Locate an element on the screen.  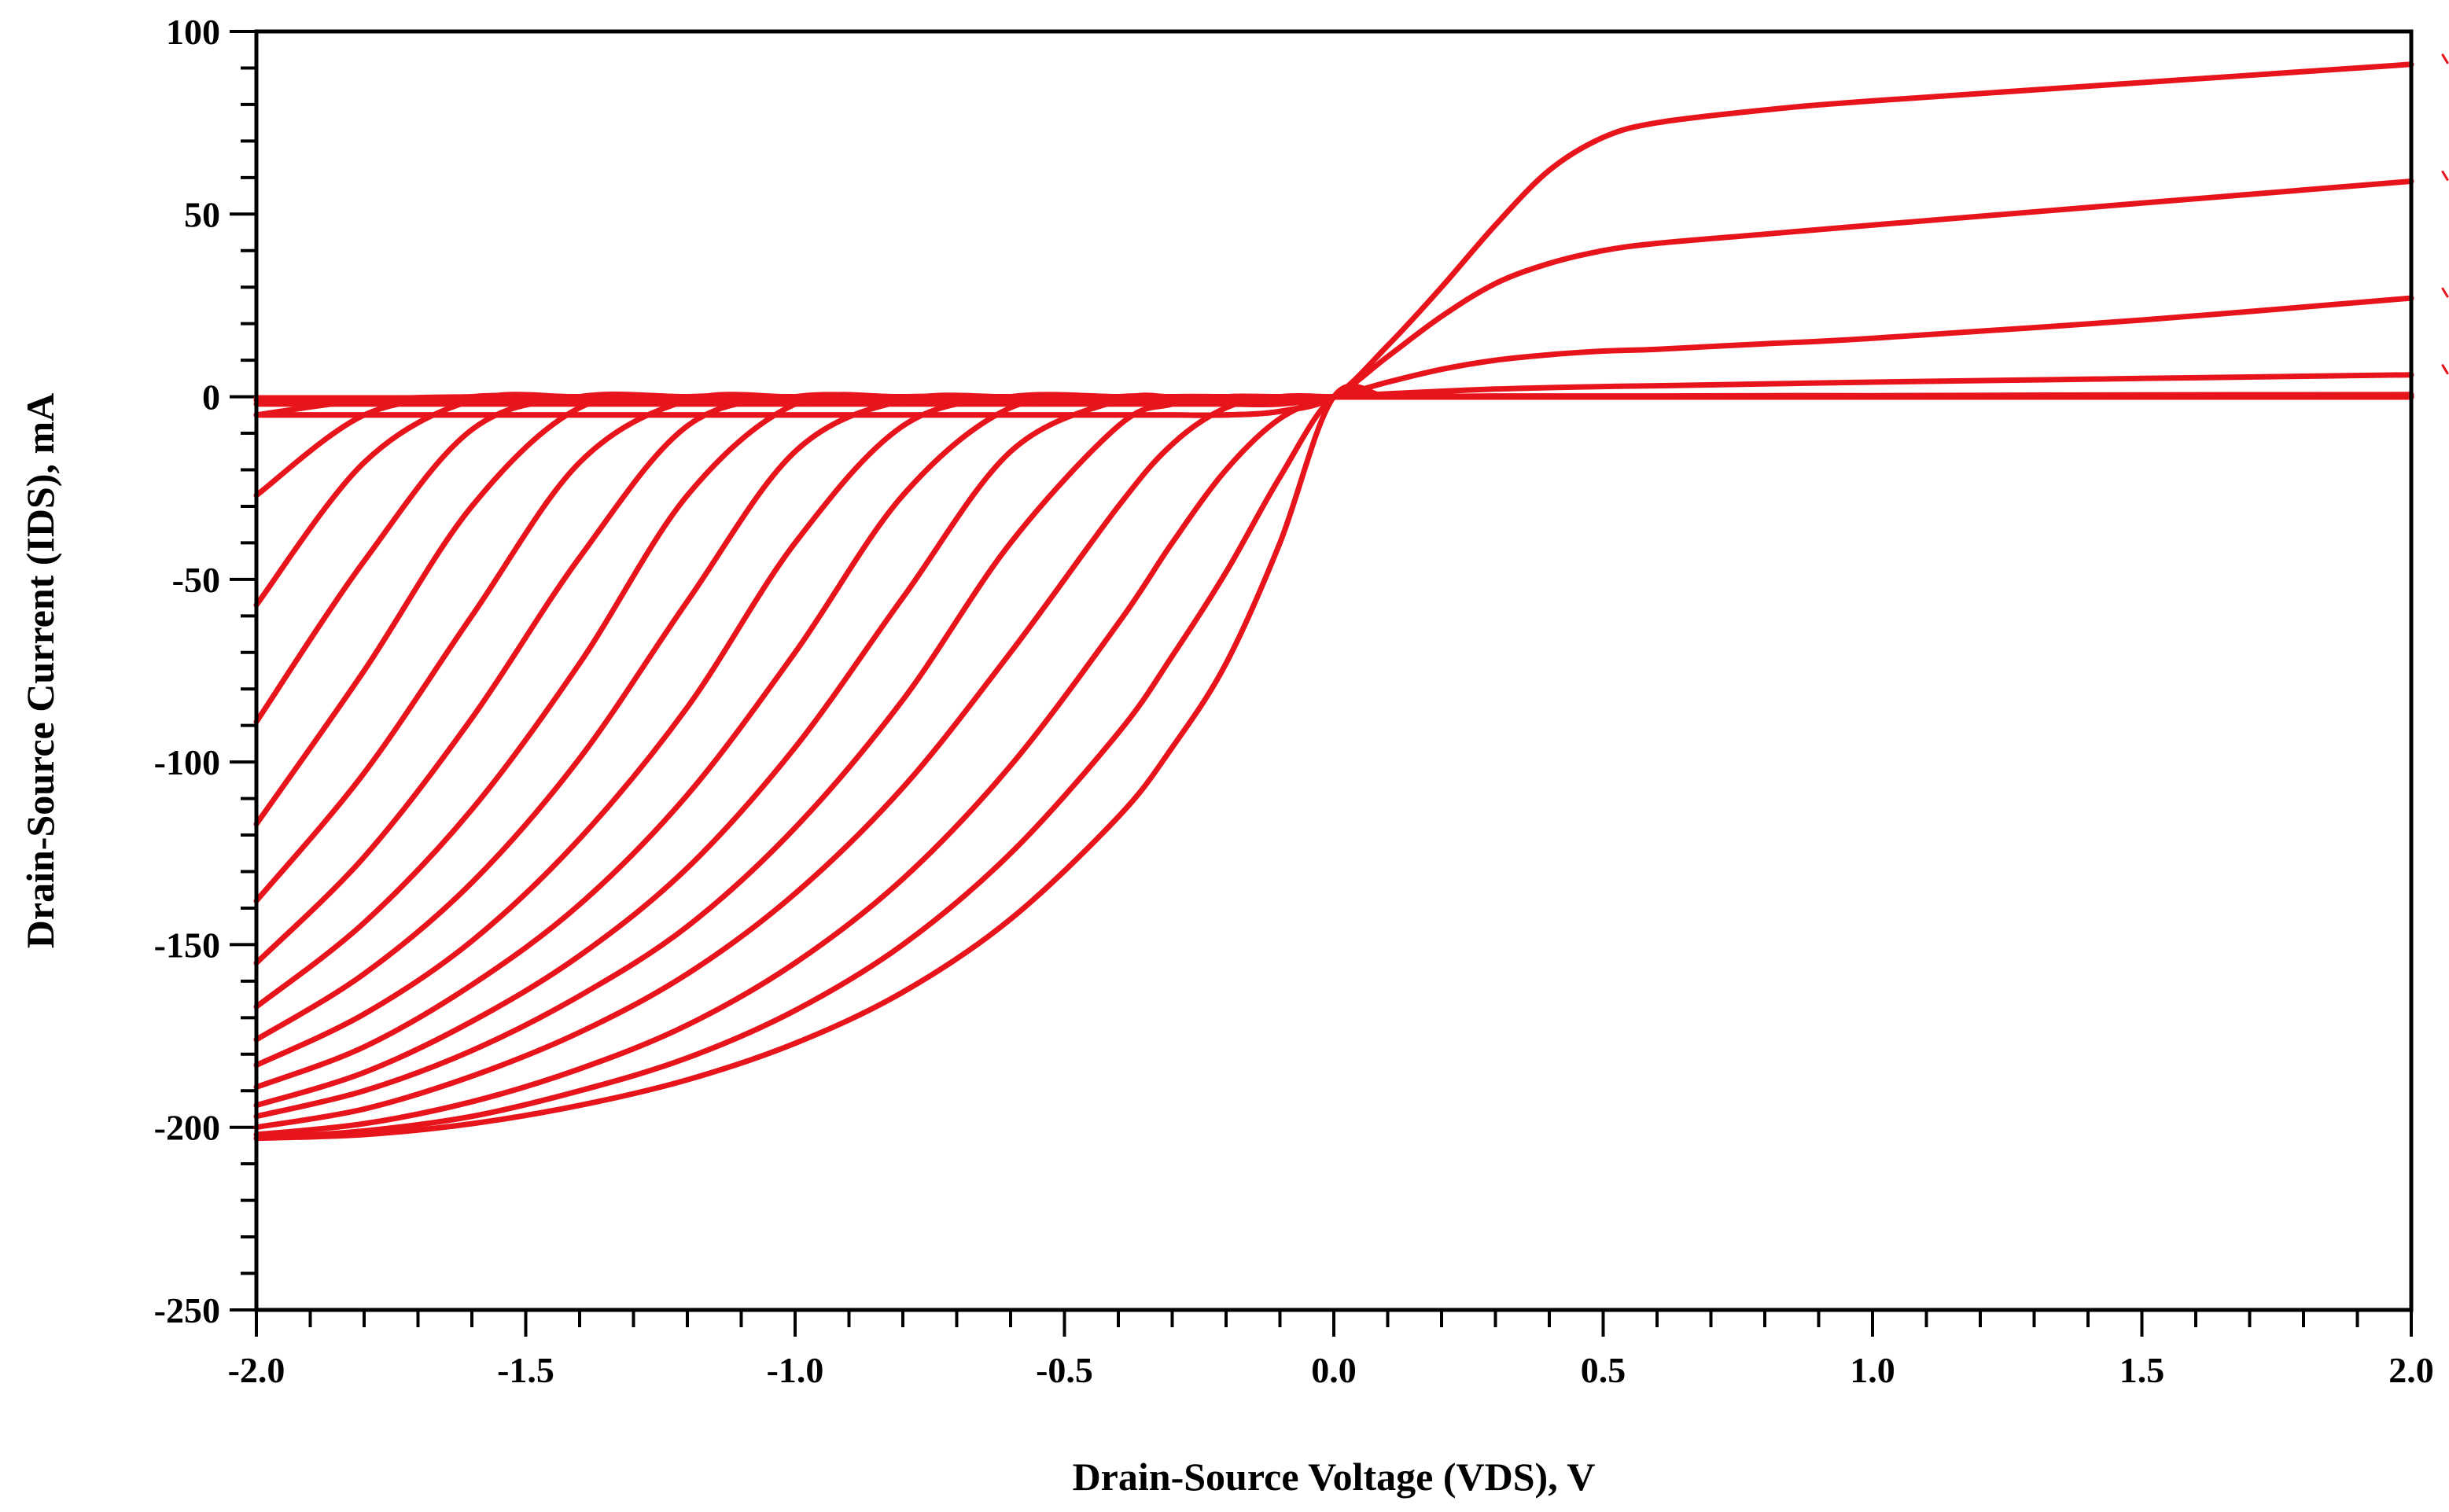
x-tick-label: 0.0 is located at coordinates (1334, 1370).